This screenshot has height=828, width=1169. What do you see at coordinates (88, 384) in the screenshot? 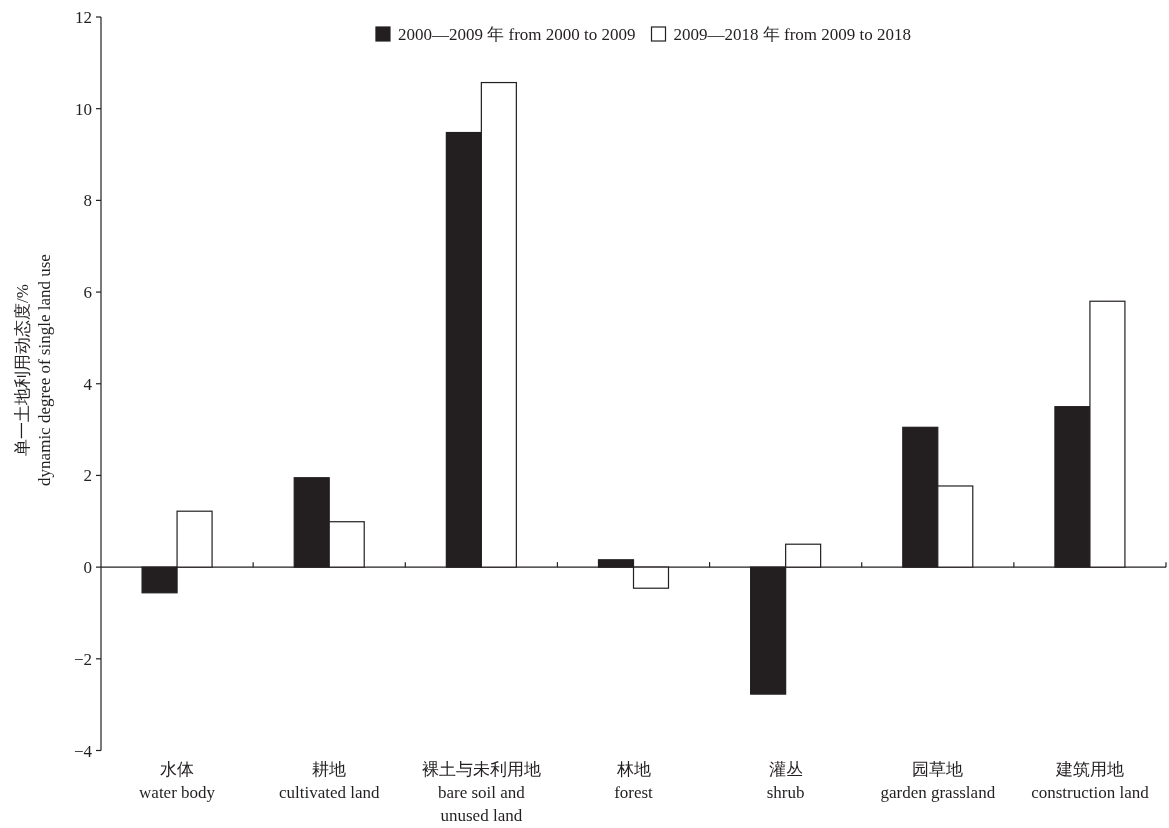
I see `y-tick-label: 4` at bounding box center [88, 384].